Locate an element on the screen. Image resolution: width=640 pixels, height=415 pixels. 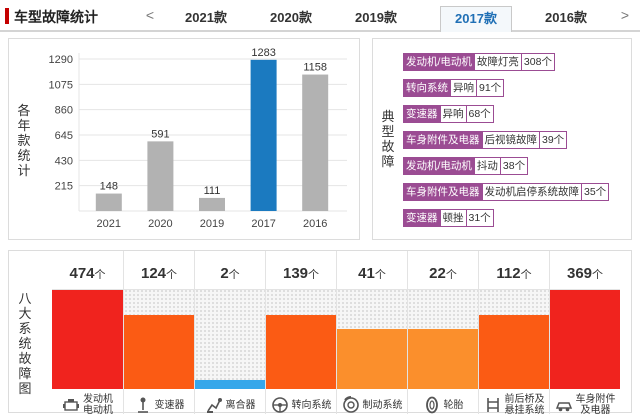
tab-2017: 2017款 is located at coordinates (476, 19).